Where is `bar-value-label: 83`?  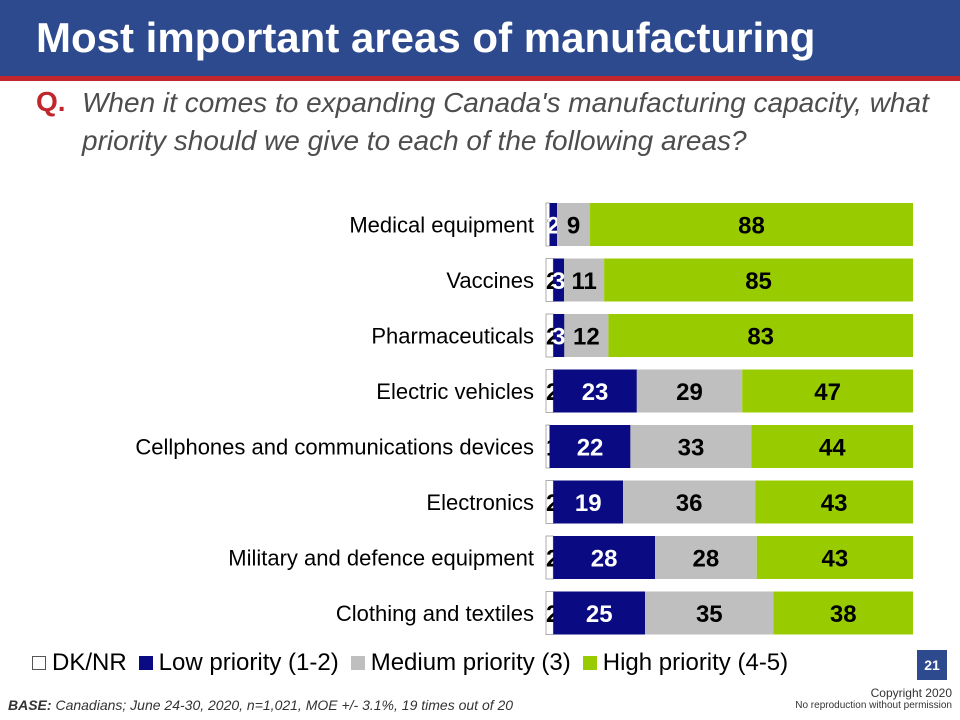 bar-value-label: 83 is located at coordinates (760, 337).